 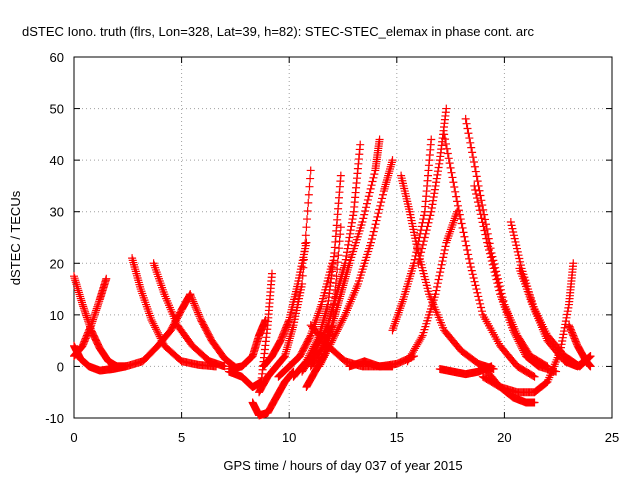 What do you see at coordinates (57, 57) in the screenshot?
I see `y-tick-label: 60` at bounding box center [57, 57].